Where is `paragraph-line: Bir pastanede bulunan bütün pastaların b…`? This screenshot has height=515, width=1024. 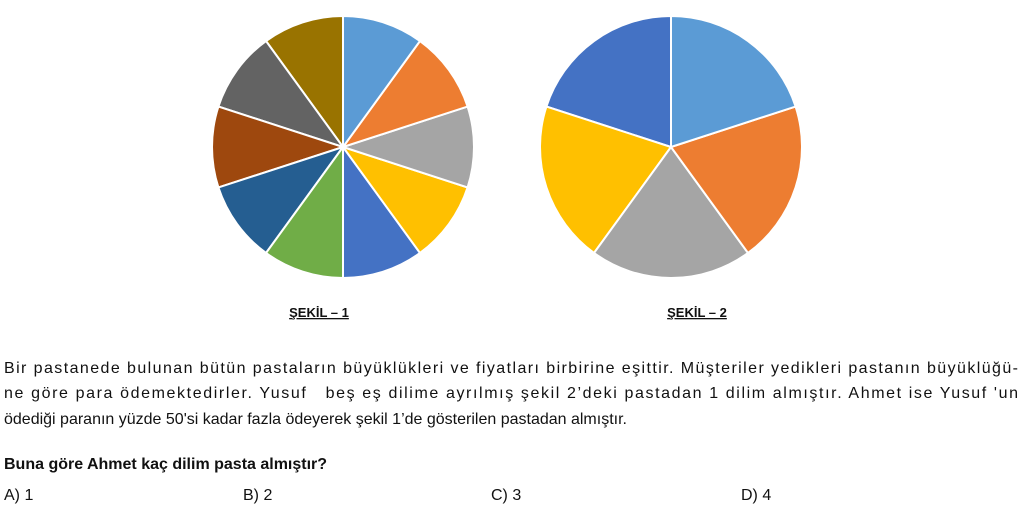 paragraph-line: Bir pastanede bulunan bütün pastaların b… is located at coordinates (511, 368).